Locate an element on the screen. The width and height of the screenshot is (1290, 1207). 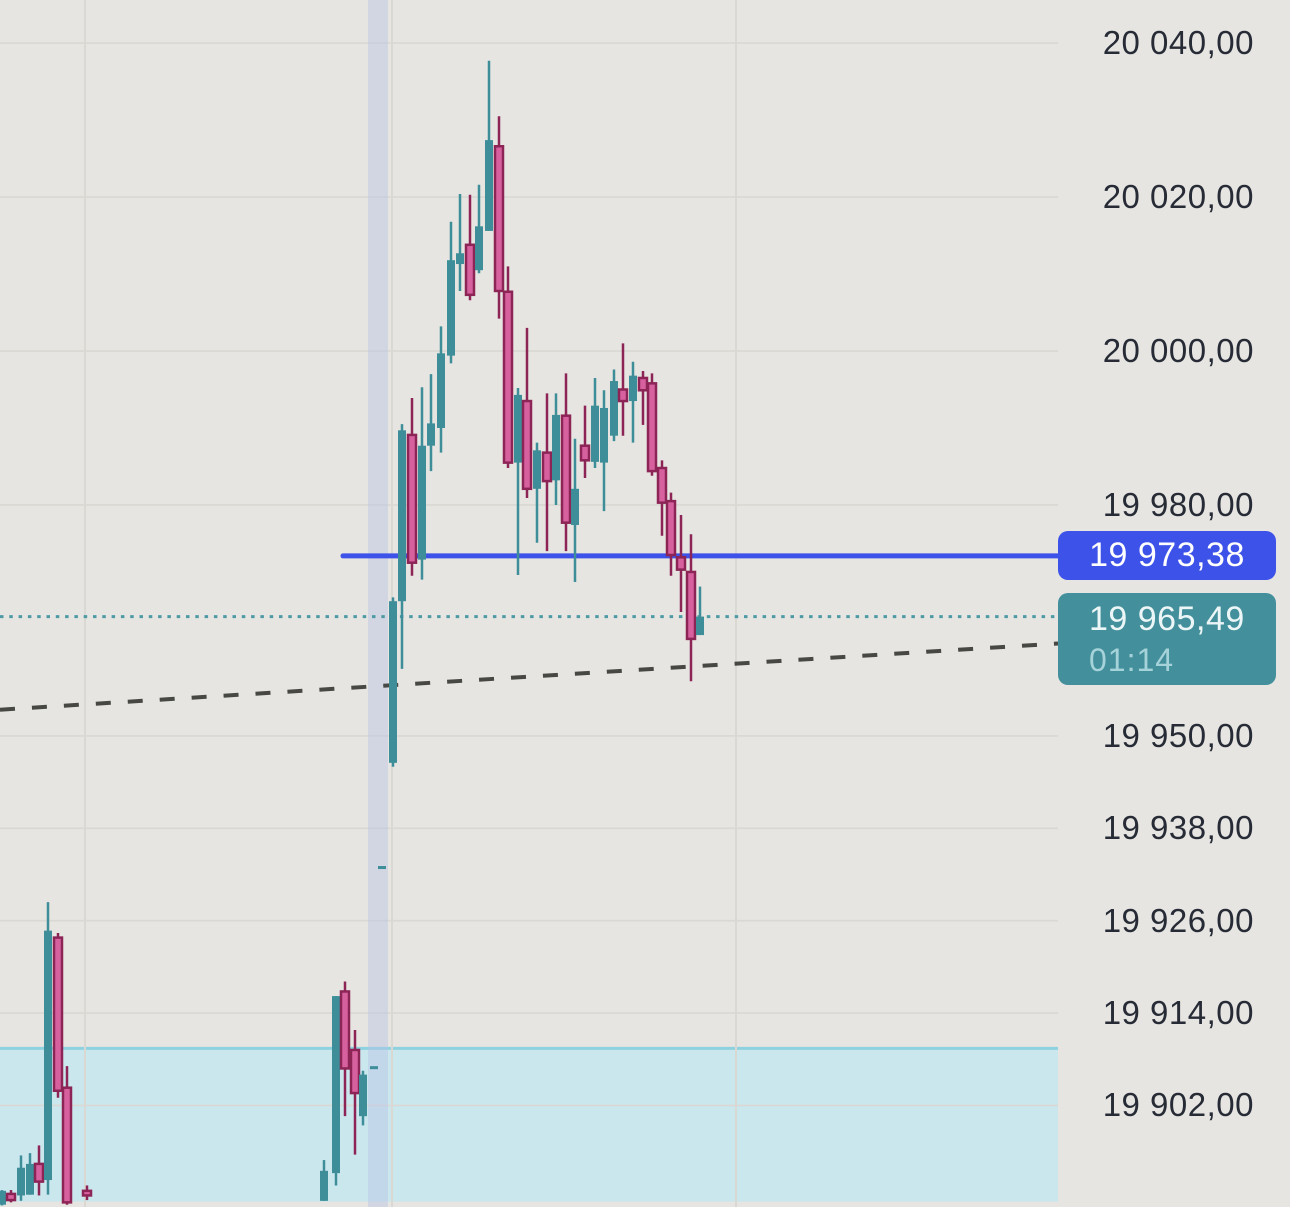
highlight-zone is located at coordinates (529, 1125).